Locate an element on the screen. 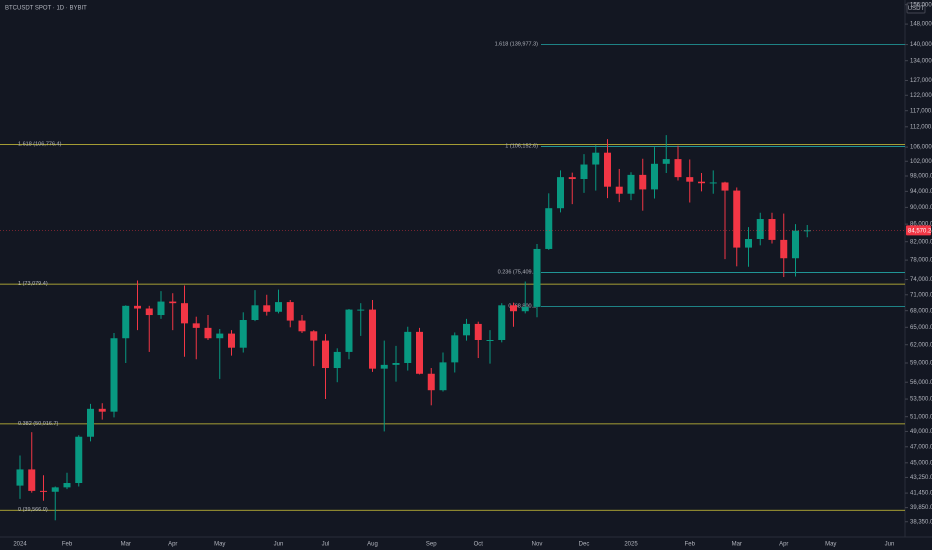 This screenshot has height=550, width=932. x-tick-label: 2025 is located at coordinates (631, 545).